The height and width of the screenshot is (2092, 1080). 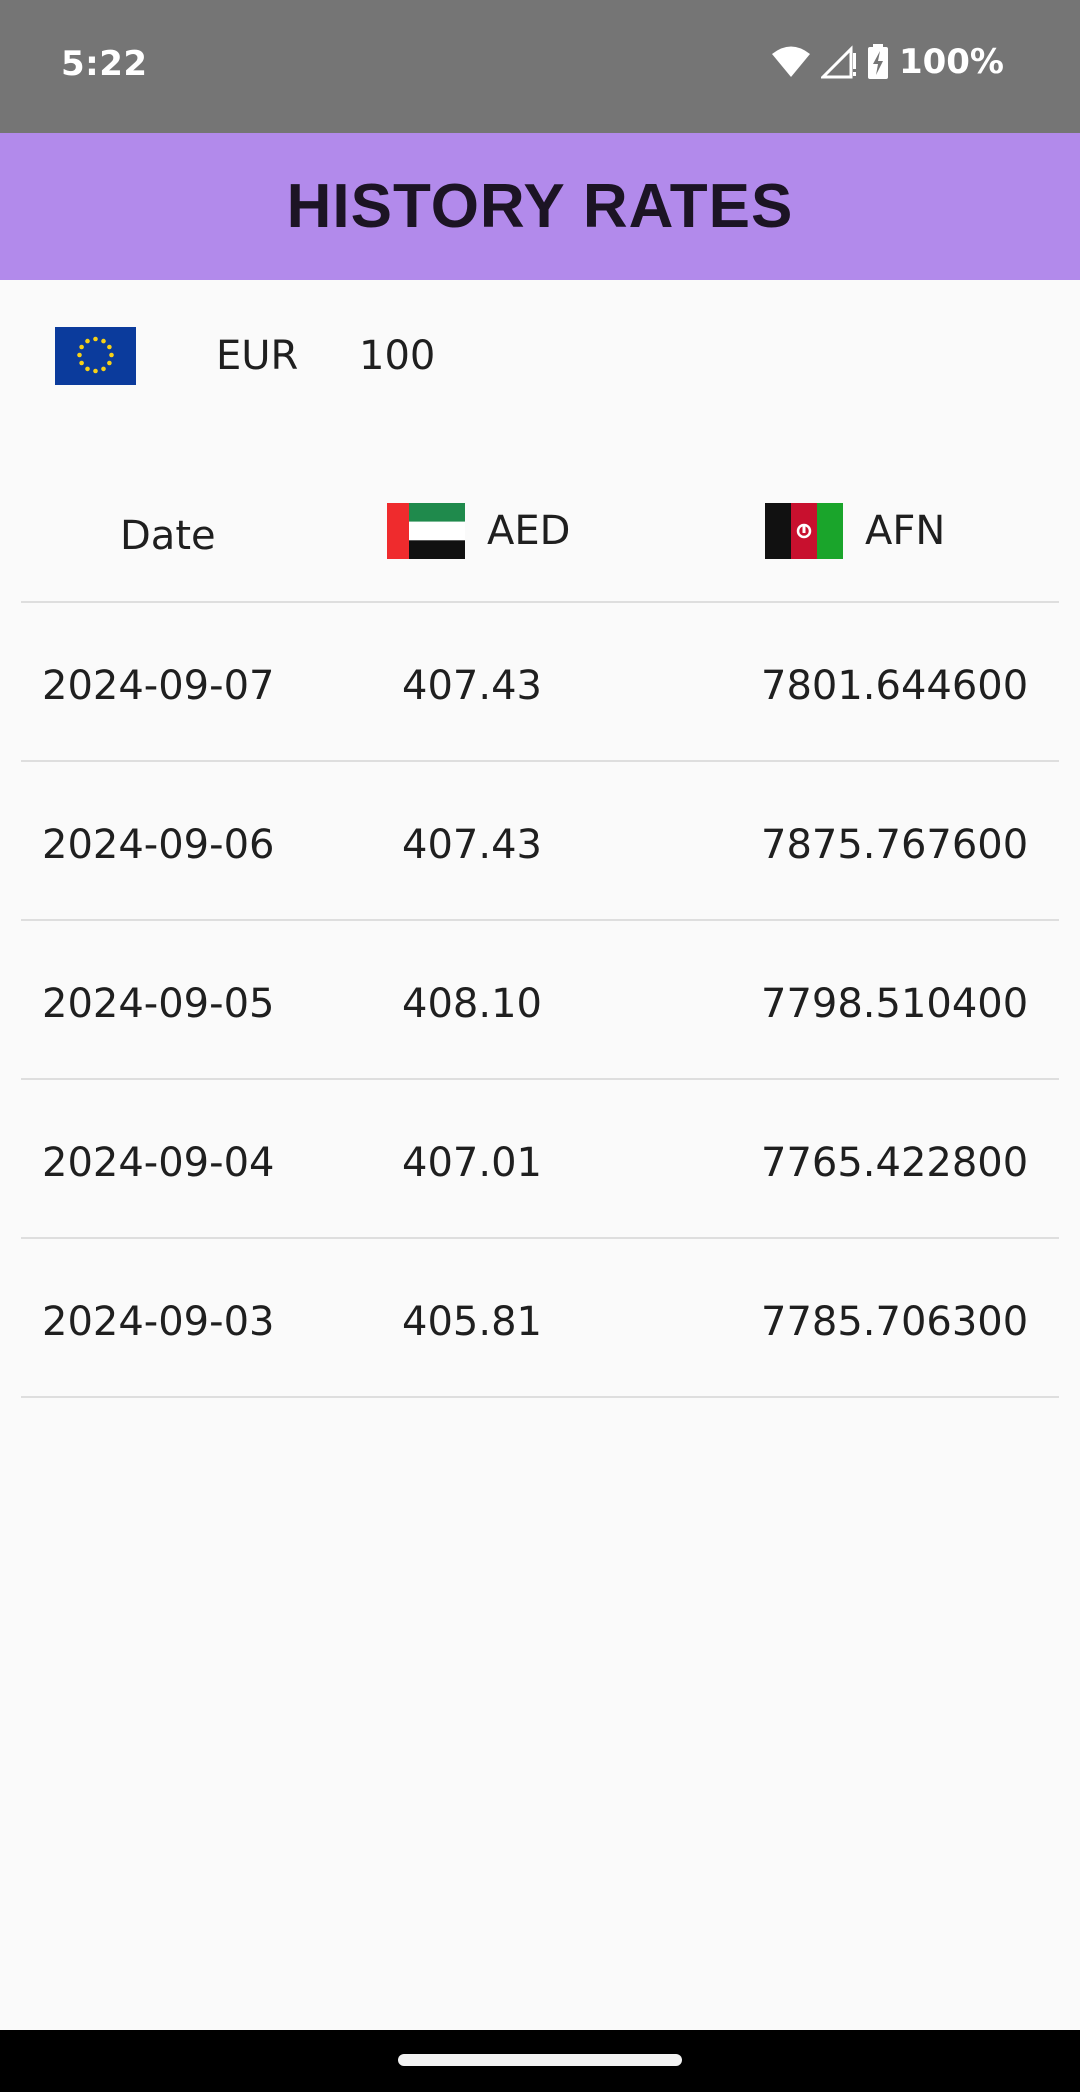 I want to click on row-date: 2024-09-05, so click(x=158, y=1004).